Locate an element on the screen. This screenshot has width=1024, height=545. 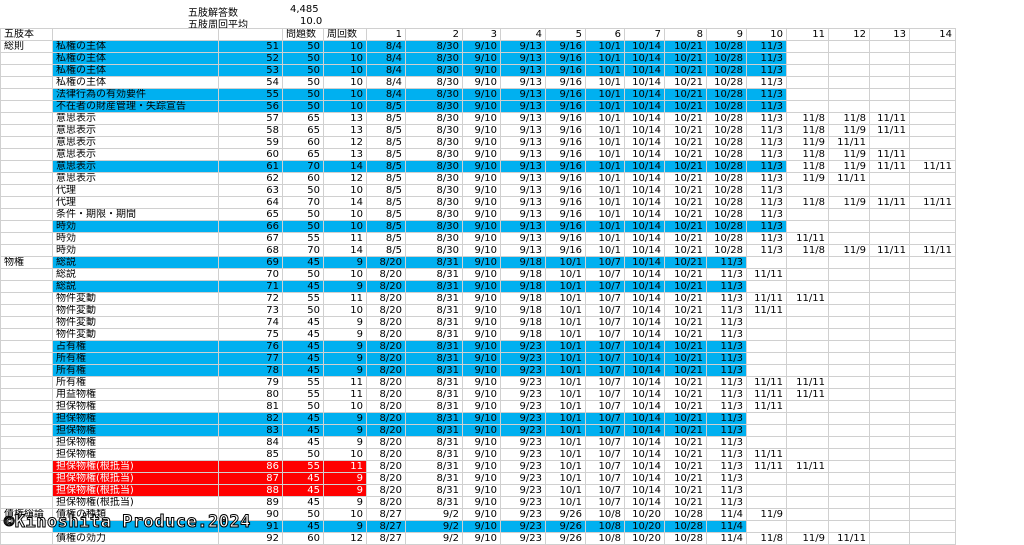
problem-no: 57 is located at coordinates (250, 118).